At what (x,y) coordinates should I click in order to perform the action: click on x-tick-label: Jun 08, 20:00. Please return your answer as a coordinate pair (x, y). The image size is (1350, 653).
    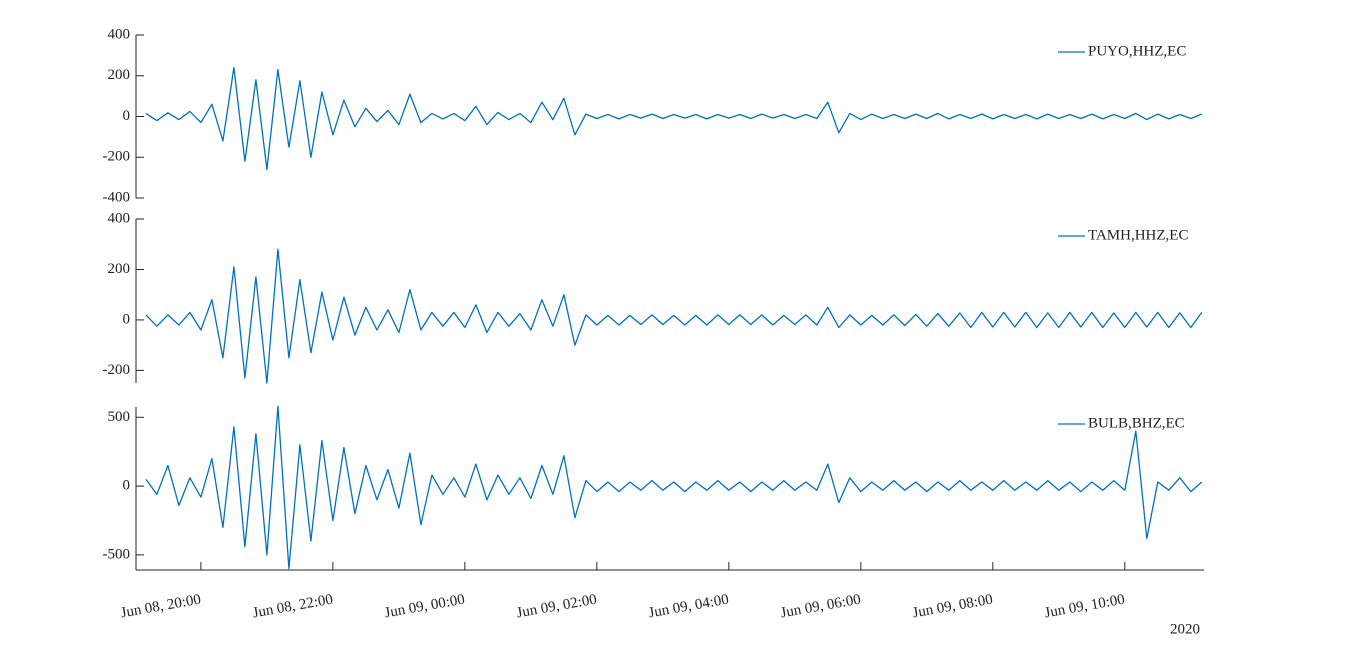
    Looking at the image, I should click on (160, 607).